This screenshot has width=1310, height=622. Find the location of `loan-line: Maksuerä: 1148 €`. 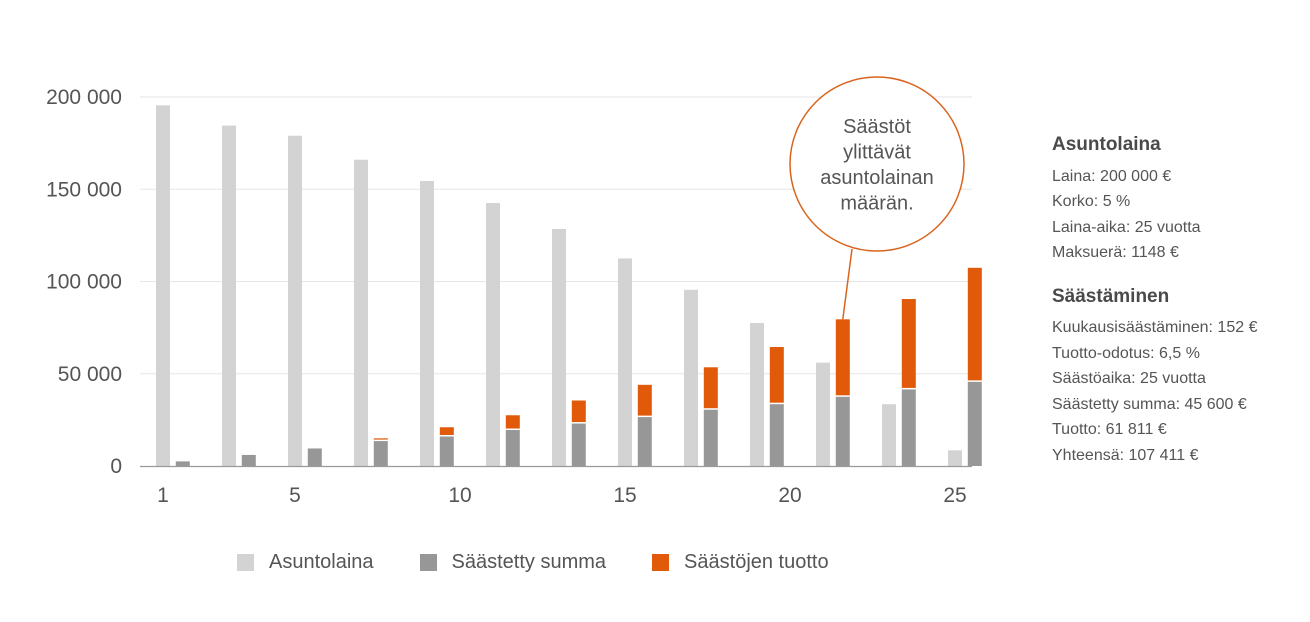

loan-line: Maksuerä: 1148 € is located at coordinates (1115, 252).